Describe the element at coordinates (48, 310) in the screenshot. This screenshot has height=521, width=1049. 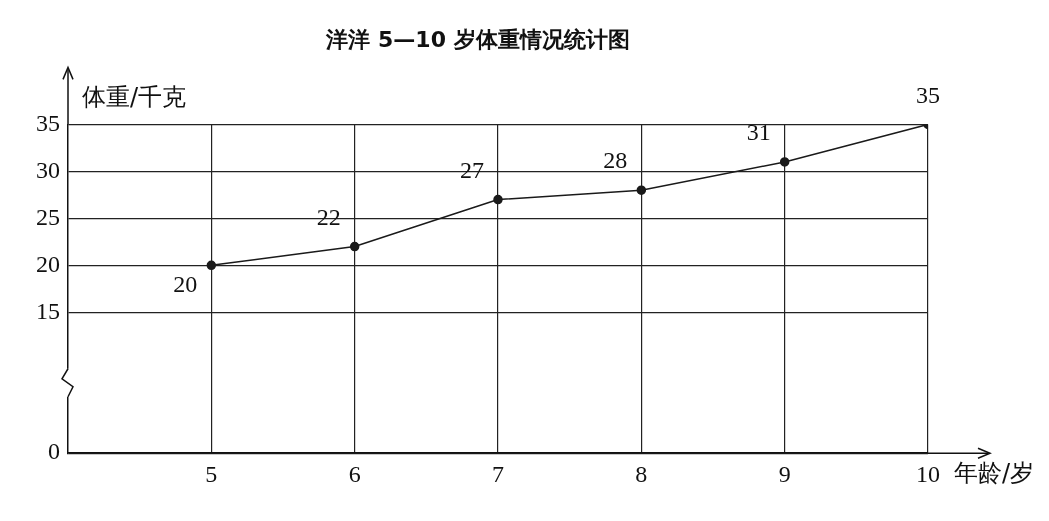
I see `y-tick-label: 15` at that location.